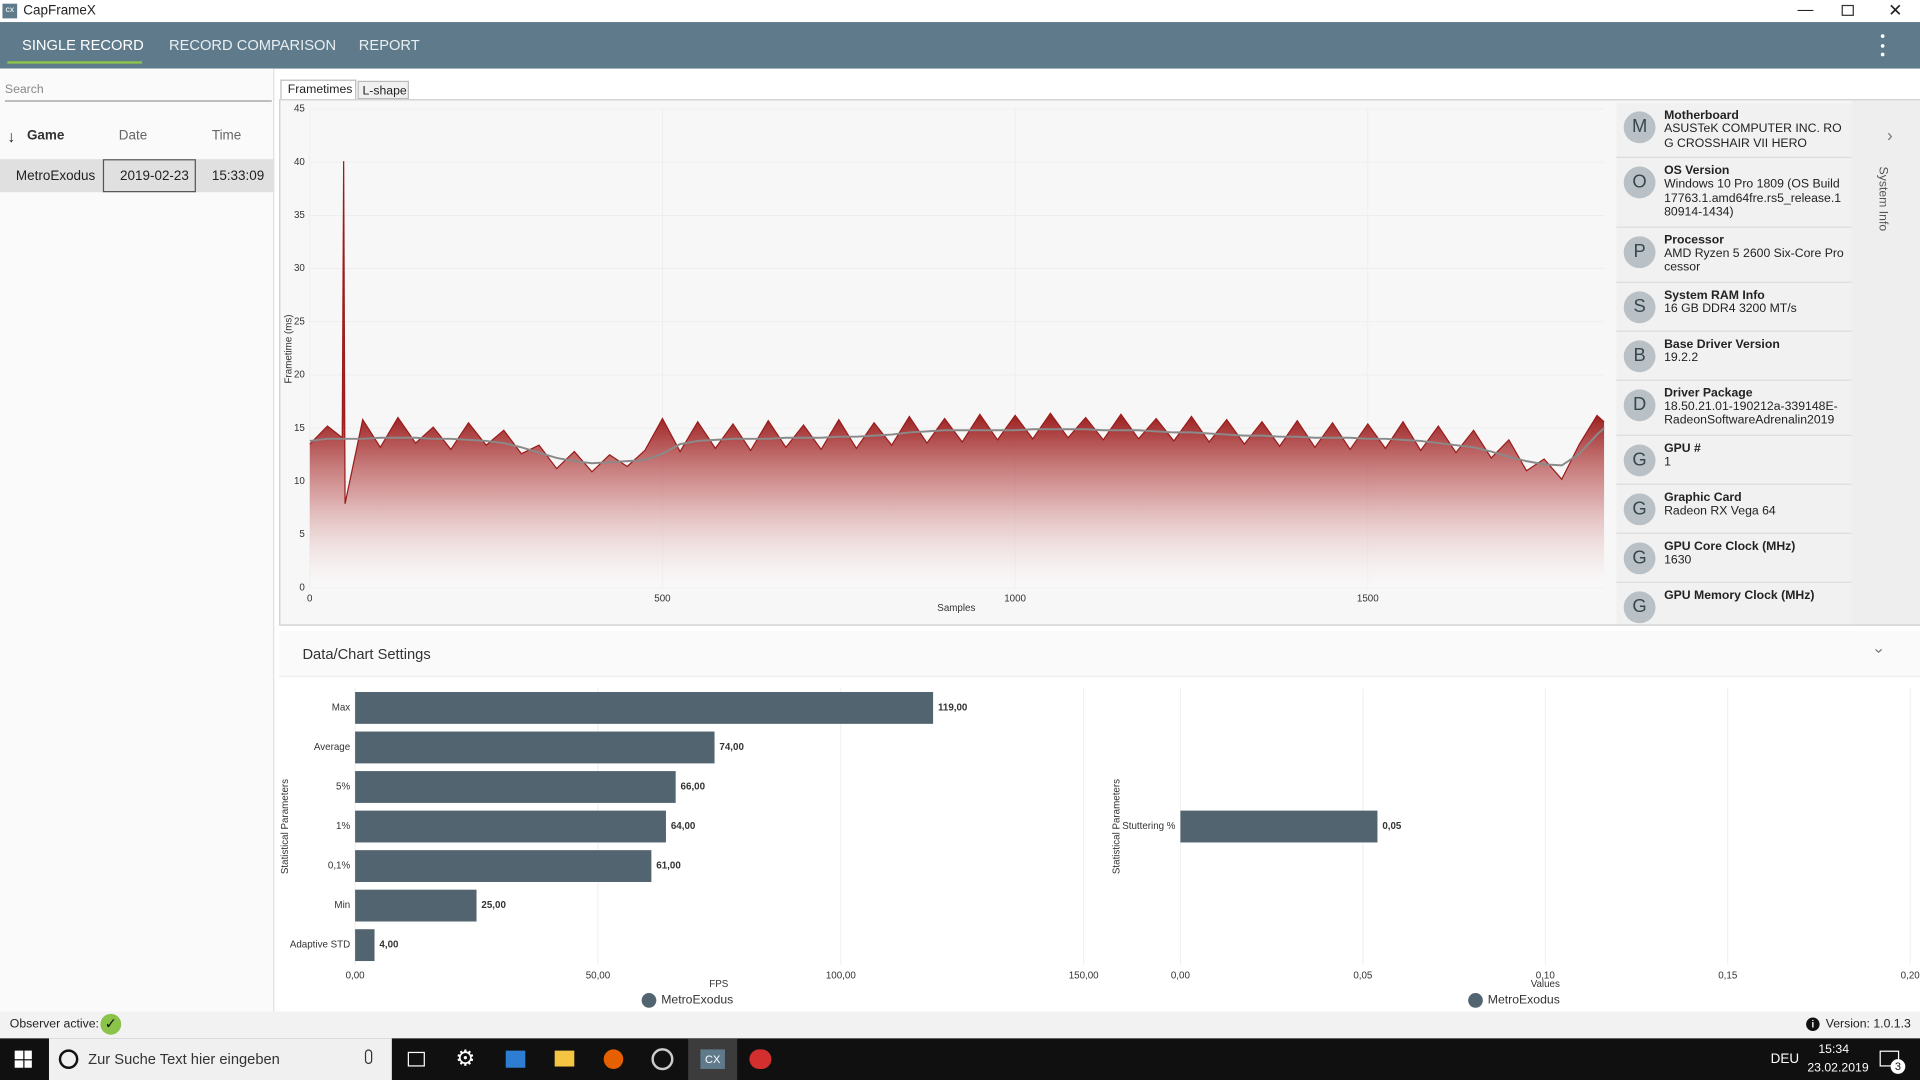 Image resolution: width=1920 pixels, height=1080 pixels. I want to click on system-info-text: Base Driver Version 19.2.2, so click(1722, 351).